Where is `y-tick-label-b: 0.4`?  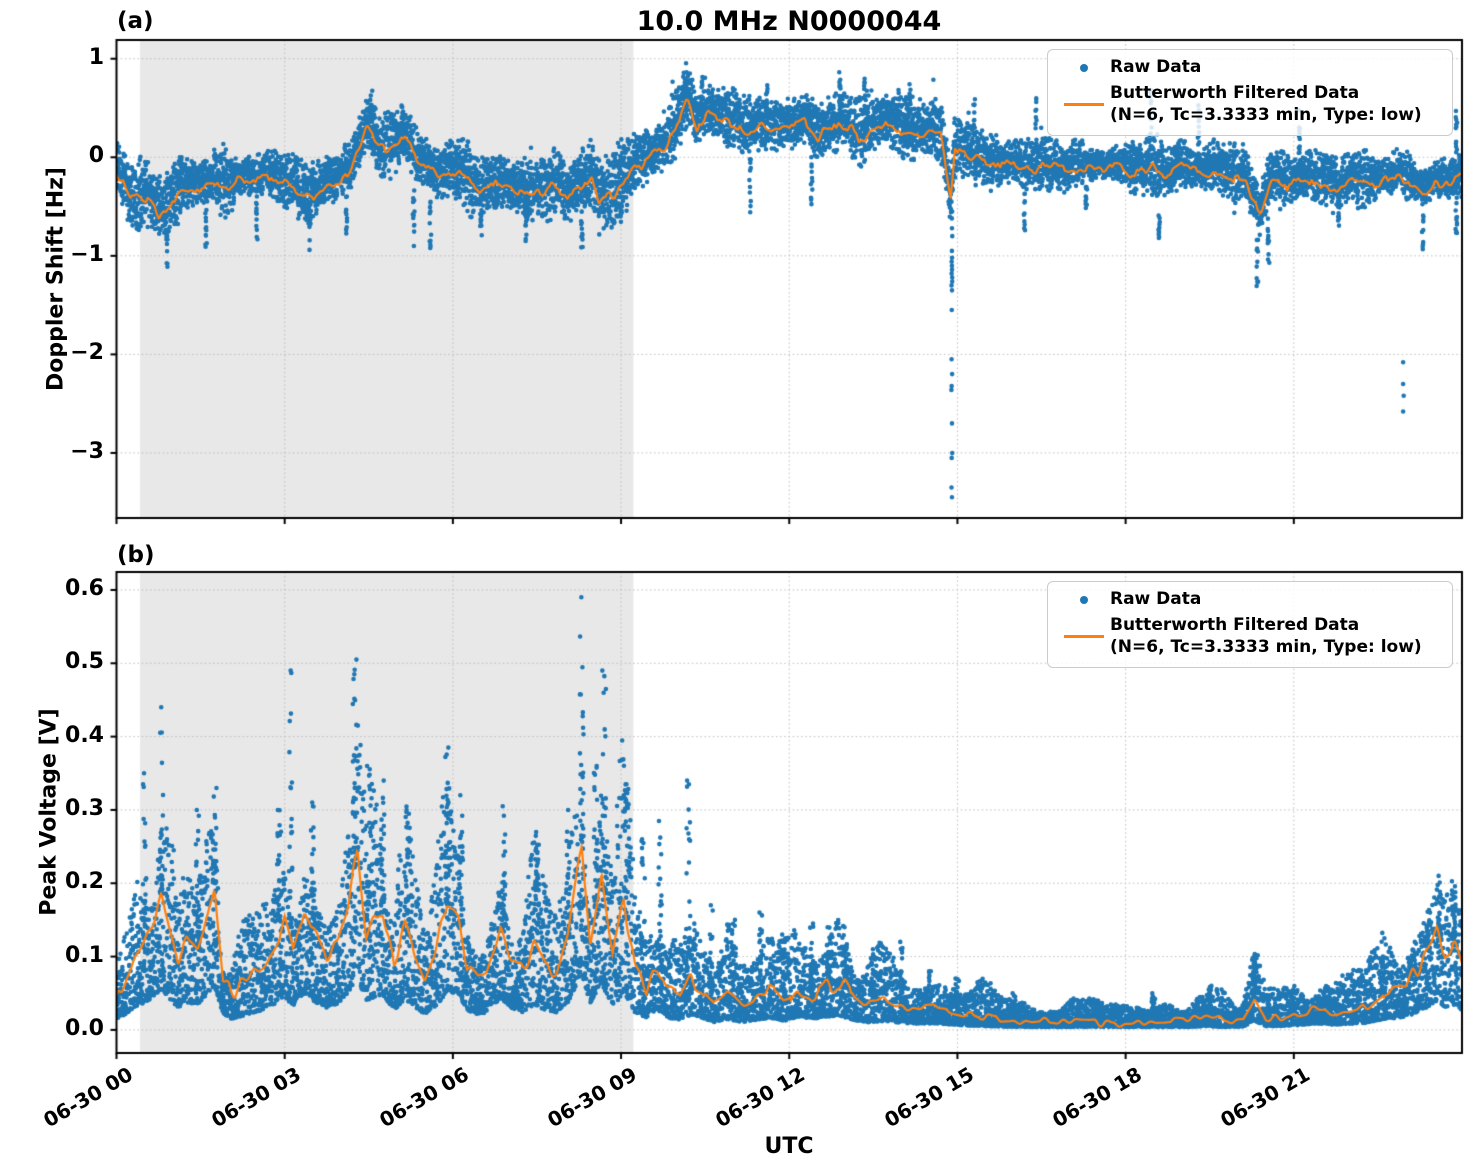
y-tick-label-b: 0.4 is located at coordinates (84, 735).